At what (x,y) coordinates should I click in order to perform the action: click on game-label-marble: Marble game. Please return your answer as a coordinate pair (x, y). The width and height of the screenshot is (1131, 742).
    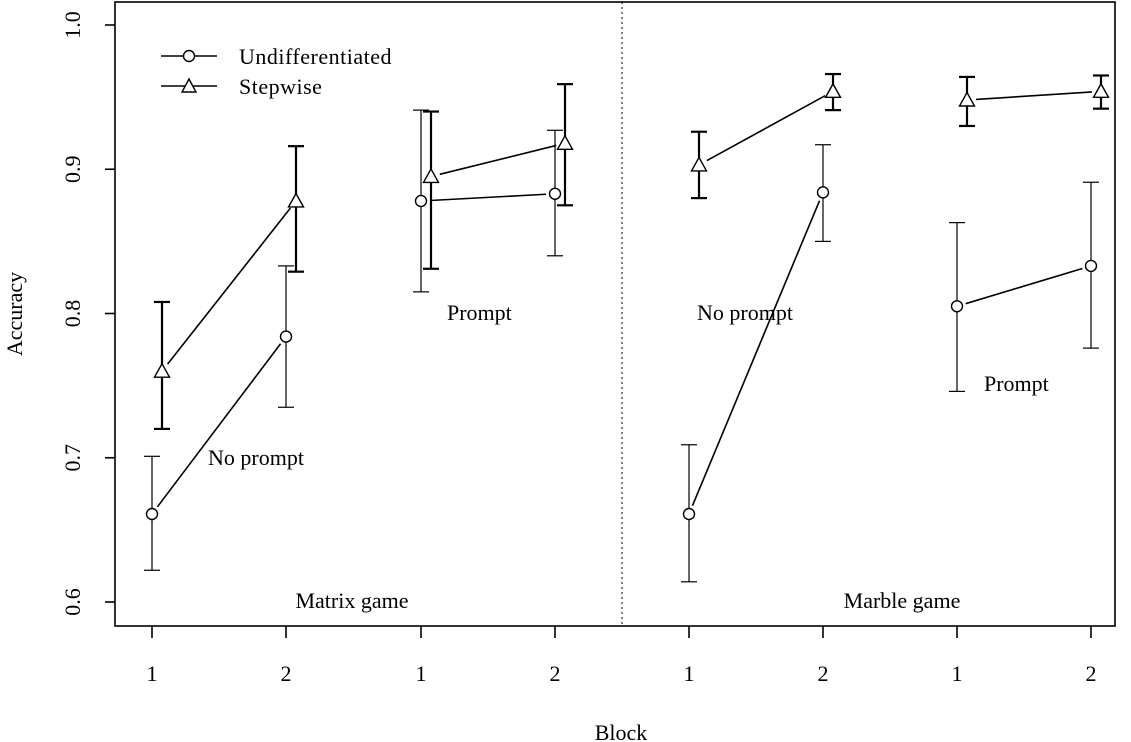
    Looking at the image, I should click on (902, 600).